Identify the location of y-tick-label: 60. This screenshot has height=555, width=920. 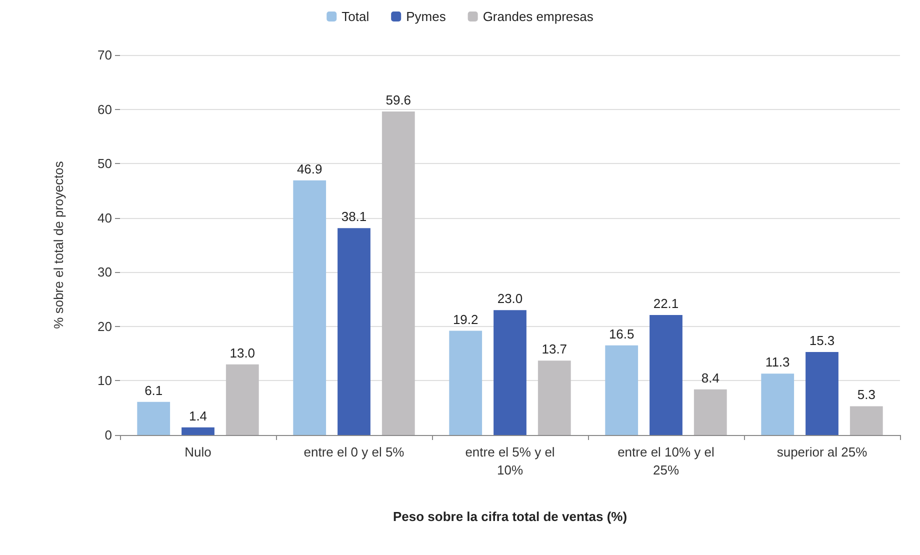
(105, 109).